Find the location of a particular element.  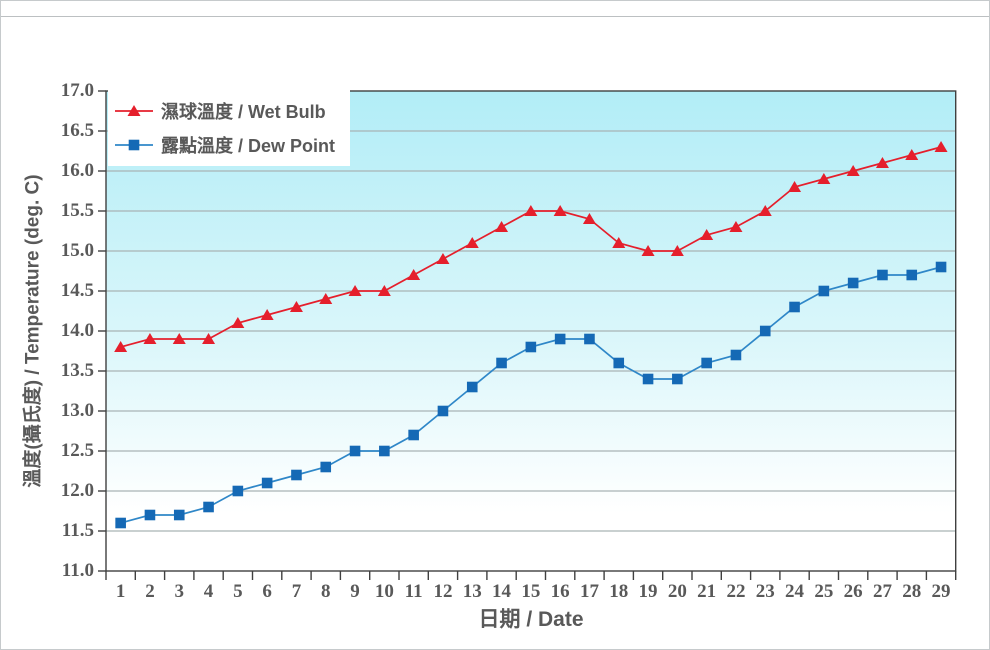

x-tick-label: 29 is located at coordinates (941, 591).